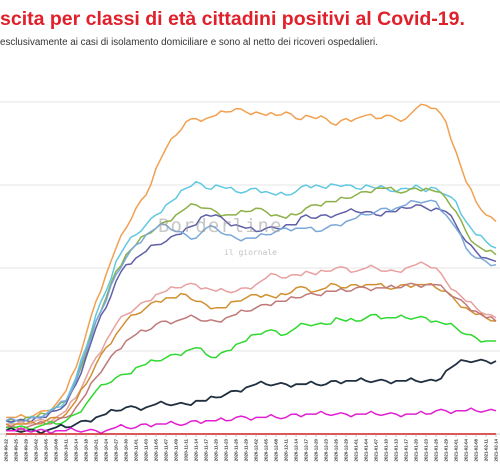  What do you see at coordinates (446, 449) in the screenshot?
I see `x-tick-label: 2021-01-29` at bounding box center [446, 449].